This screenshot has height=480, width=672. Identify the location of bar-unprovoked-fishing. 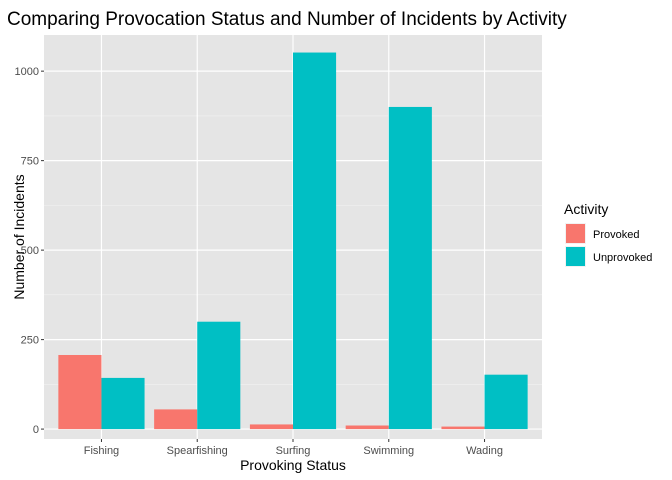
(123, 403).